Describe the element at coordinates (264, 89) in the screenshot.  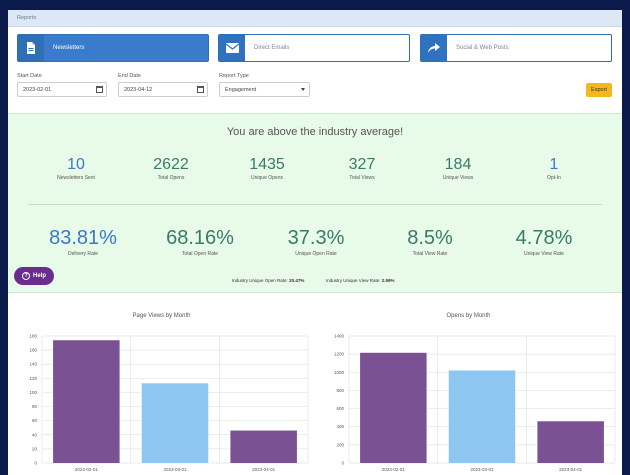
I see `report-type-select: Engagement` at that location.